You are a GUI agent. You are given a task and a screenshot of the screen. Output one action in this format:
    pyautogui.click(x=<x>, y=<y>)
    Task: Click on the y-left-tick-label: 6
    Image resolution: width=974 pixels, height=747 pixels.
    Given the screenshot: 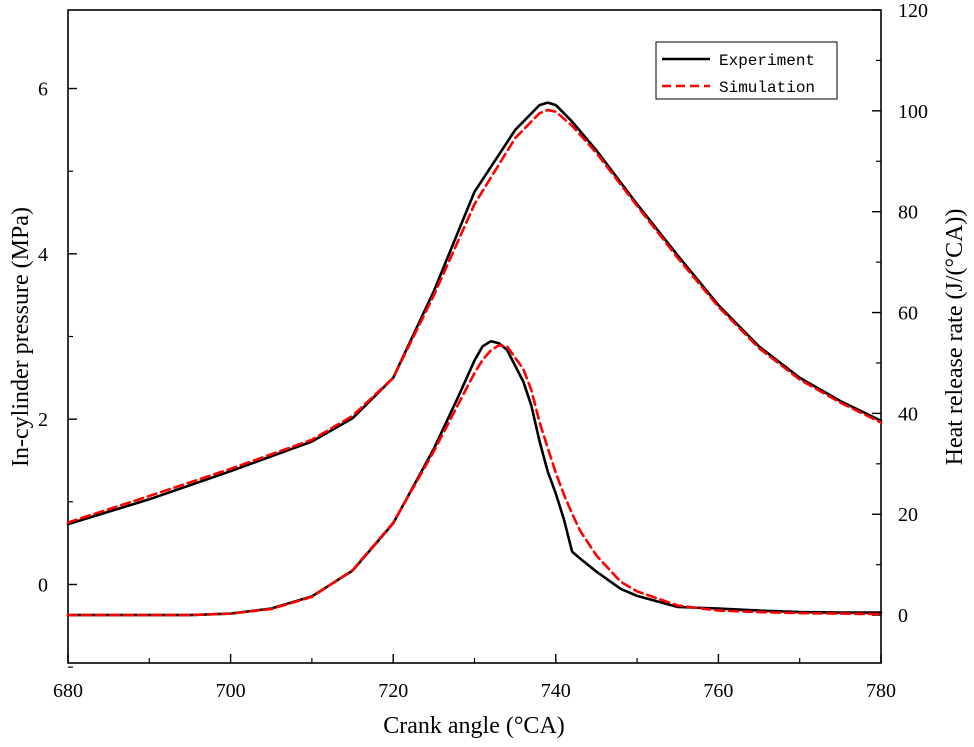 What is the action you would take?
    pyautogui.click(x=43, y=90)
    